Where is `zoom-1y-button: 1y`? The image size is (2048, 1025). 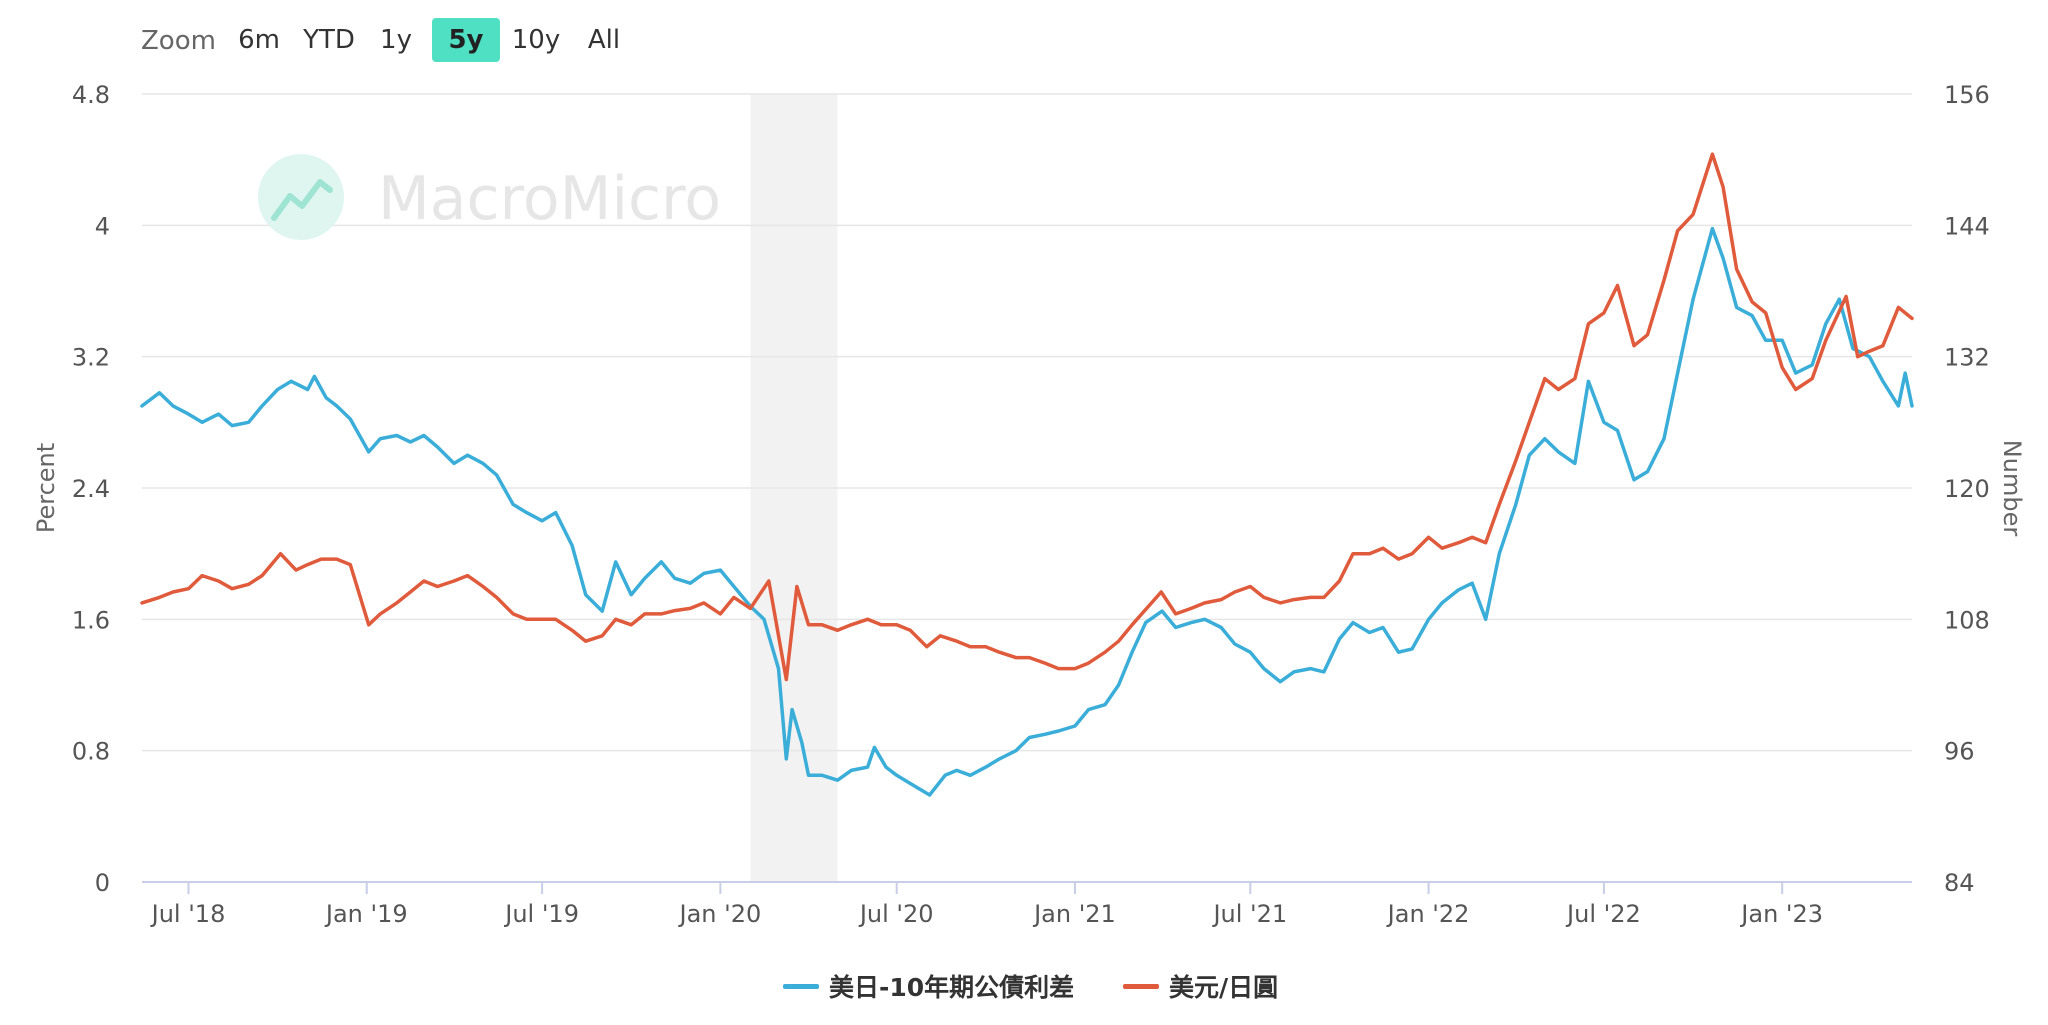 zoom-1y-button: 1y is located at coordinates (396, 40).